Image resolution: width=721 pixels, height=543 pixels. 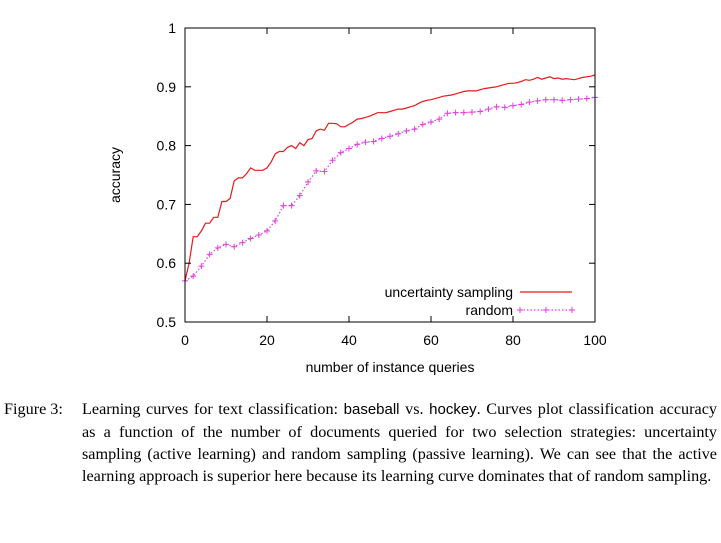 What do you see at coordinates (167, 146) in the screenshot?
I see `y-tick-label: 0.8` at bounding box center [167, 146].